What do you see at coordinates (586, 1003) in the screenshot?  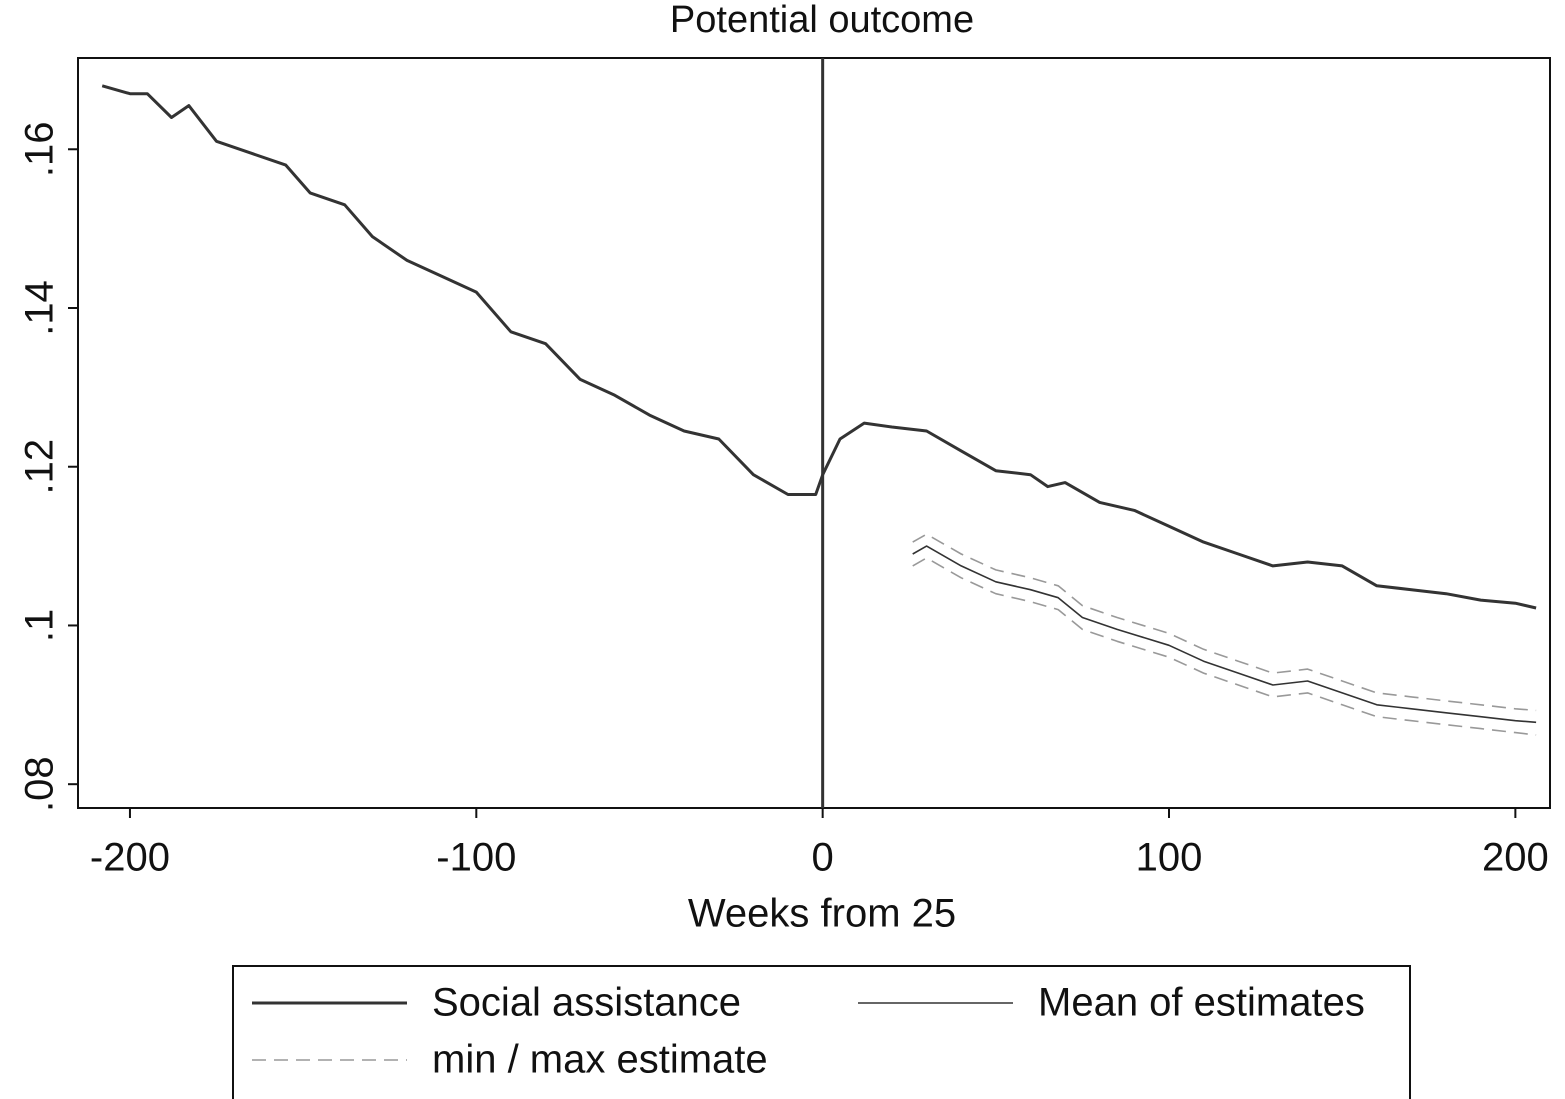 I see `legend-label: Social assistance` at bounding box center [586, 1003].